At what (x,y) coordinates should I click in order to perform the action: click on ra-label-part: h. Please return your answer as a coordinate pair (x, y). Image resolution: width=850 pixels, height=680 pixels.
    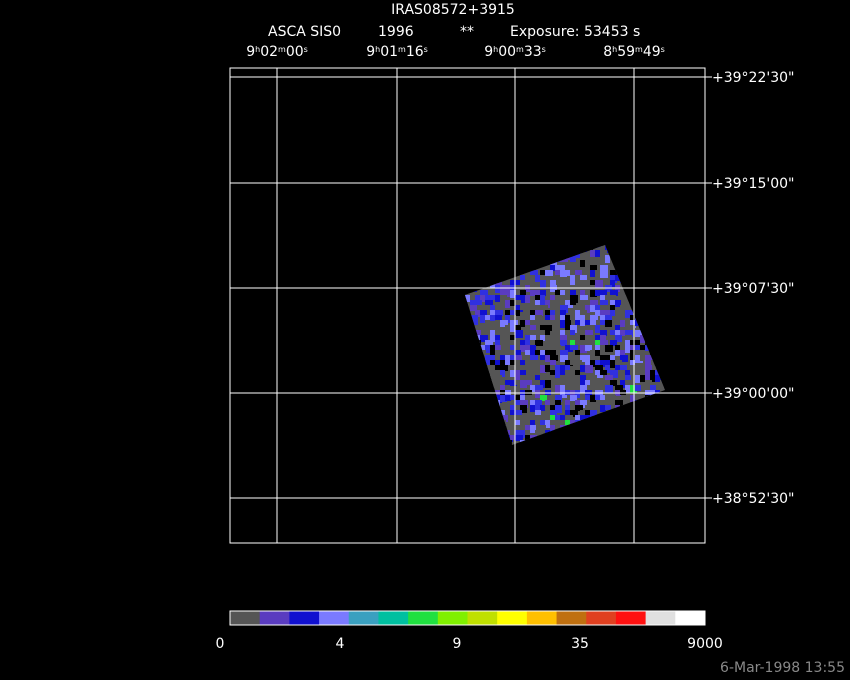
    Looking at the image, I should click on (377, 49).